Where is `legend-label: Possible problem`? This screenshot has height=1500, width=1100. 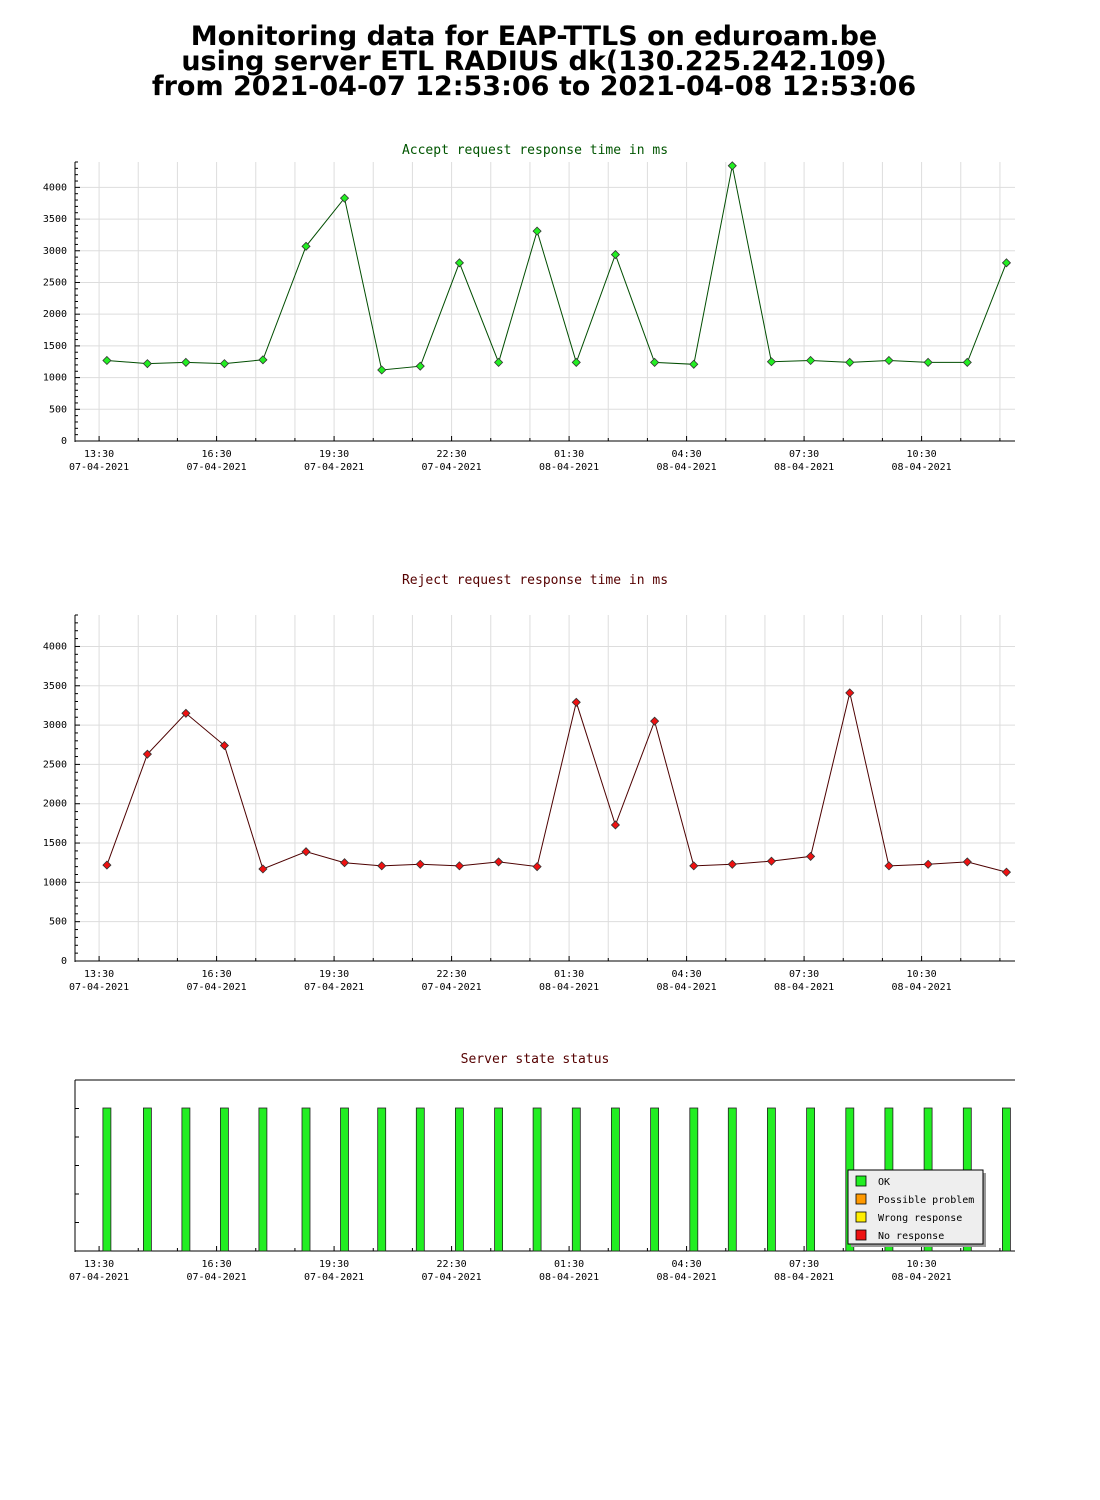 legend-label: Possible problem is located at coordinates (926, 1200).